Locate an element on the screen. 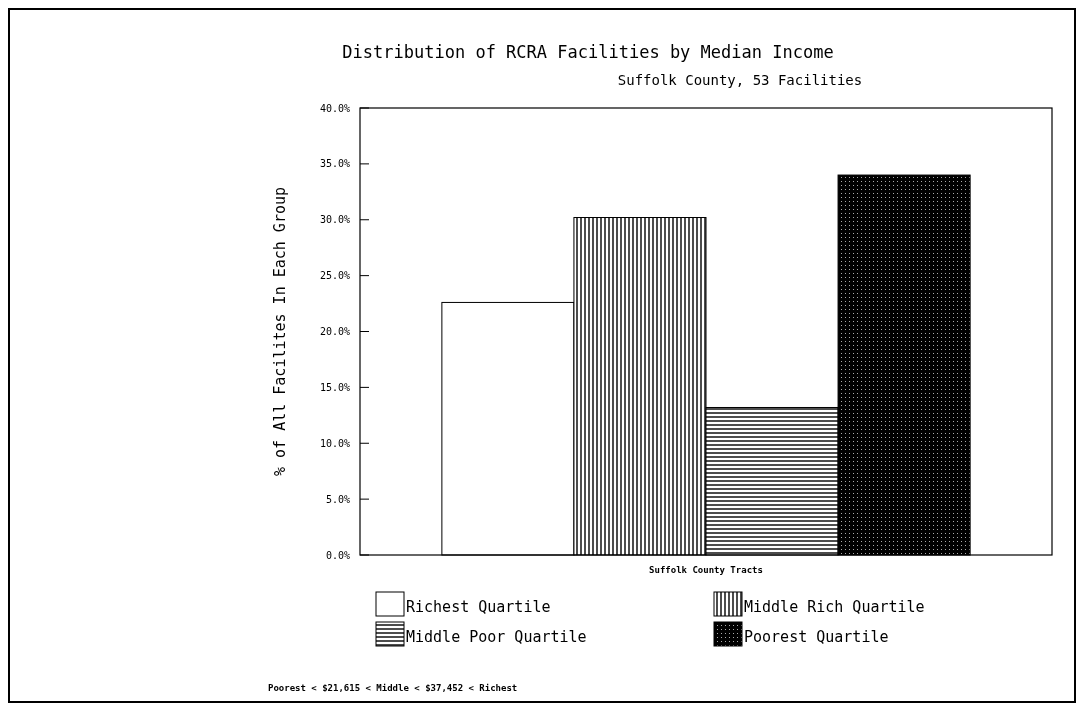 This screenshot has height=711, width=1084. legend-label: Middle Poor Quartile is located at coordinates (496, 637).